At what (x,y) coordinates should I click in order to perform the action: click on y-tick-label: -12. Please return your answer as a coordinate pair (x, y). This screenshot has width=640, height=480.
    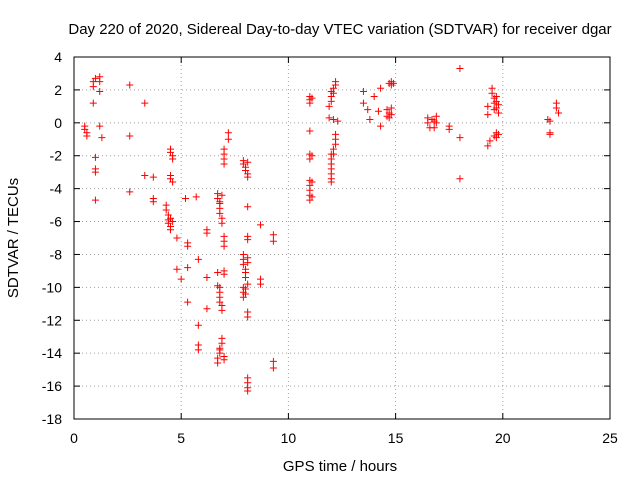
    Looking at the image, I should click on (52, 320).